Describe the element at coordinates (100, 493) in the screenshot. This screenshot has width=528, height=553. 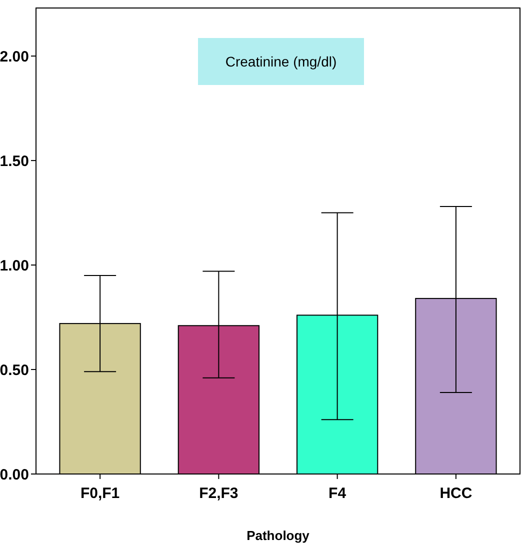
I see `x-tick-label: F0,F1` at that location.